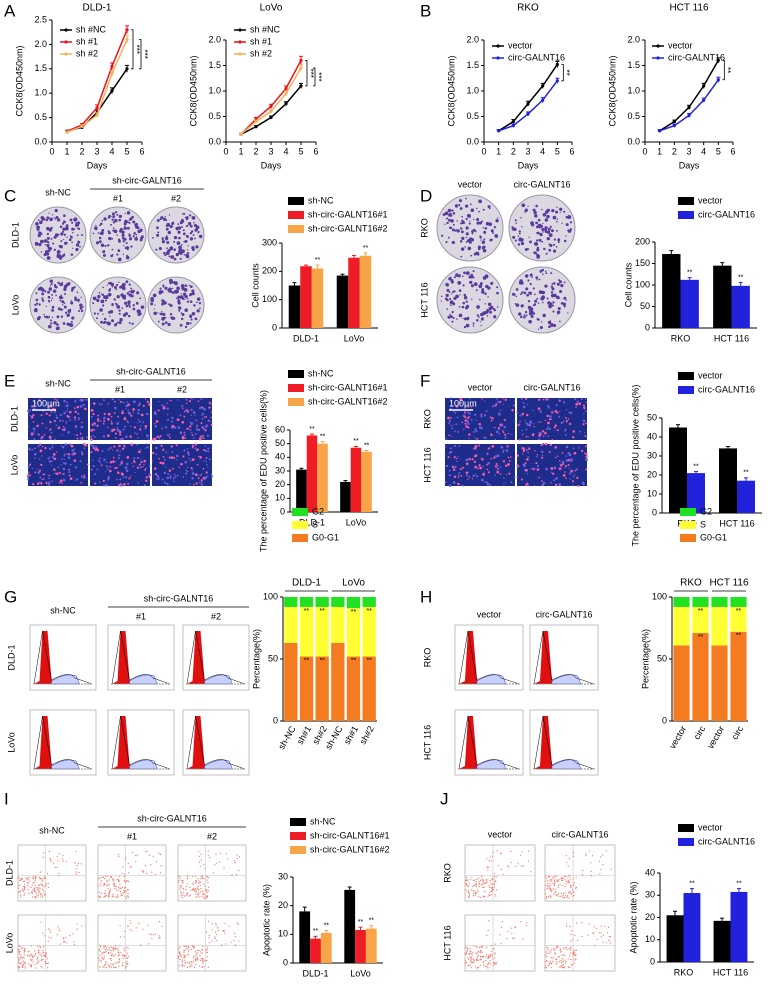 This screenshot has width=776, height=986. What do you see at coordinates (9, 380) in the screenshot?
I see `panel-letter: E` at bounding box center [9, 380].